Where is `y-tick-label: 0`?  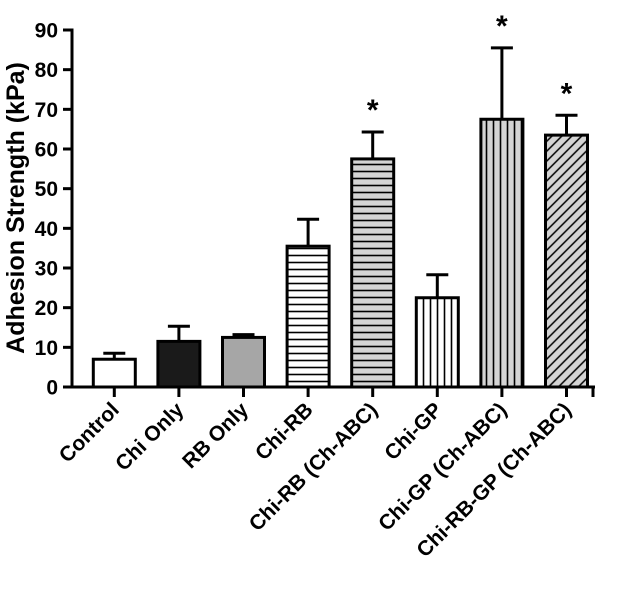 y-tick-label: 0 is located at coordinates (52, 388).